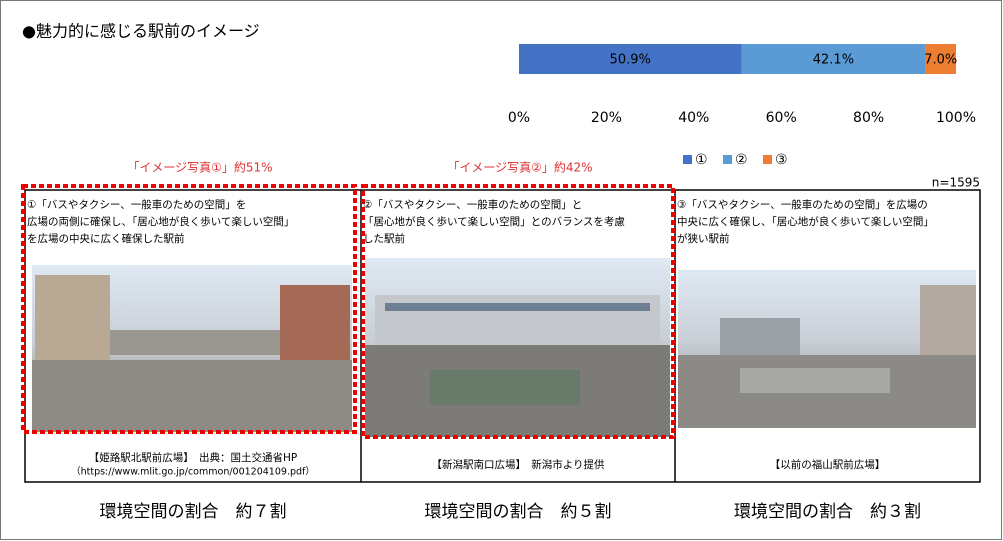  Describe the element at coordinates (956, 118) in the screenshot. I see `x-tick-label: 100%` at that location.